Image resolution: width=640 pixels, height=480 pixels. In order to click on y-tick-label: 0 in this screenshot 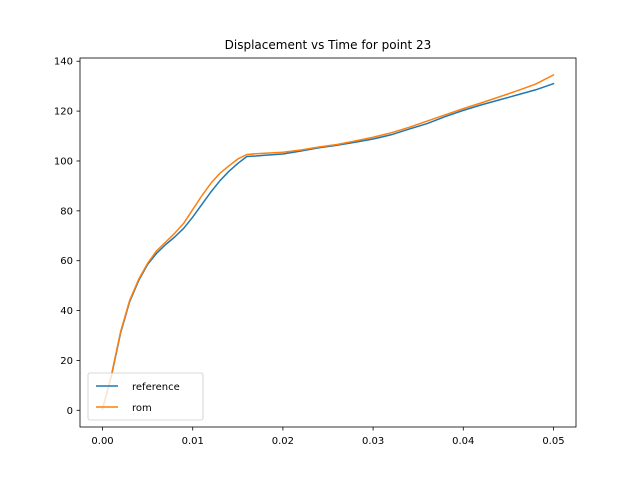, I will do `click(70, 411)`.